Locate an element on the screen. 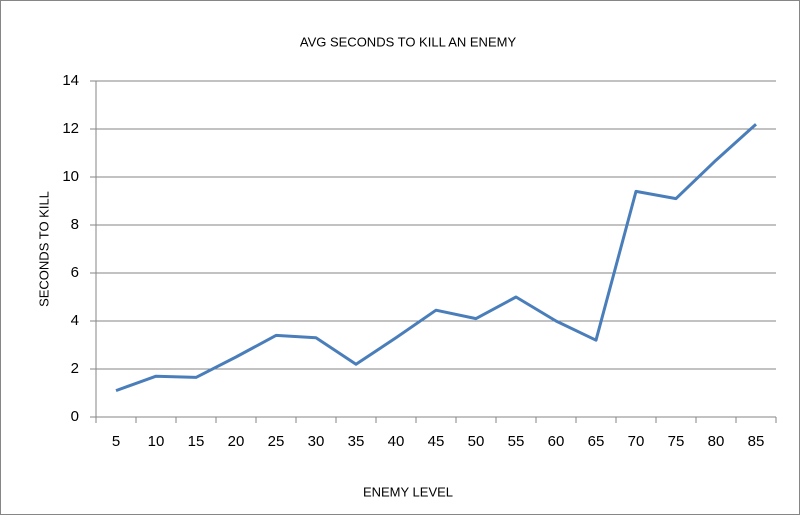 Image resolution: width=800 pixels, height=515 pixels. x-tick-label: 40 is located at coordinates (396, 441).